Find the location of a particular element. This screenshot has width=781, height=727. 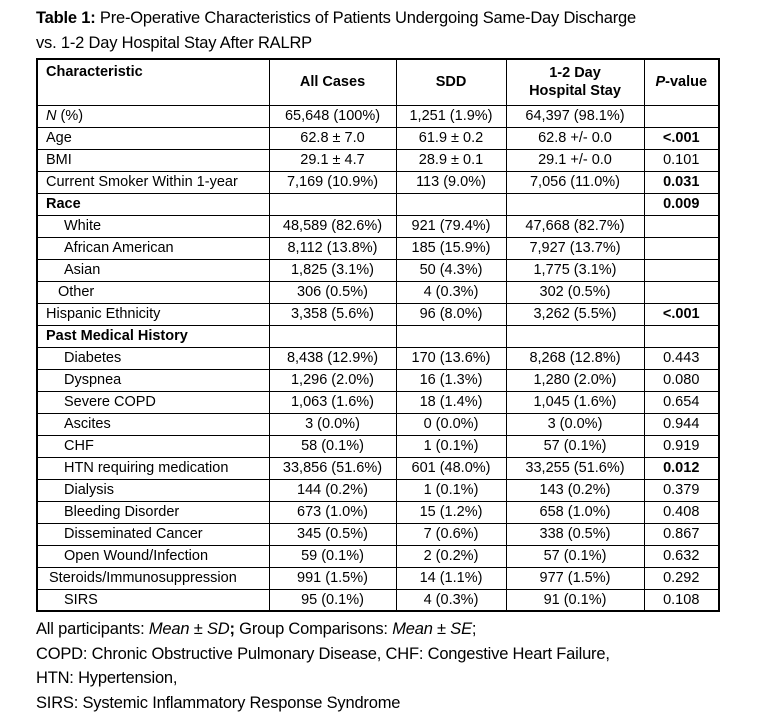

cell-hospital-stay: 62.8 +/- 0.0 is located at coordinates (575, 138).